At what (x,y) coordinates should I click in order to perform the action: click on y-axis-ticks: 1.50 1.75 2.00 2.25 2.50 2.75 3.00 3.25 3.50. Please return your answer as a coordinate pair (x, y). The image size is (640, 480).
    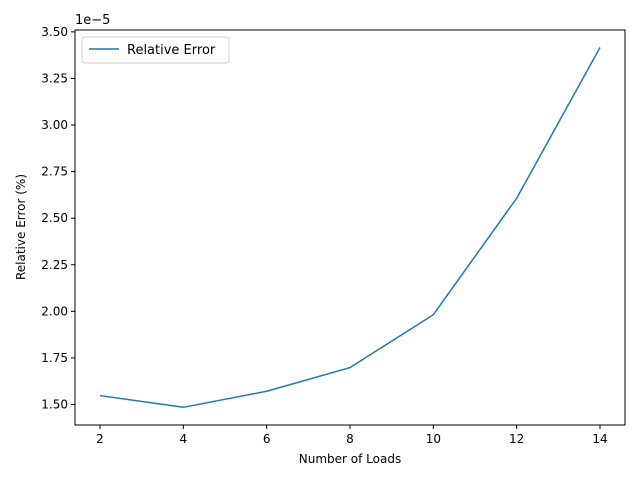
    Looking at the image, I should click on (58, 218).